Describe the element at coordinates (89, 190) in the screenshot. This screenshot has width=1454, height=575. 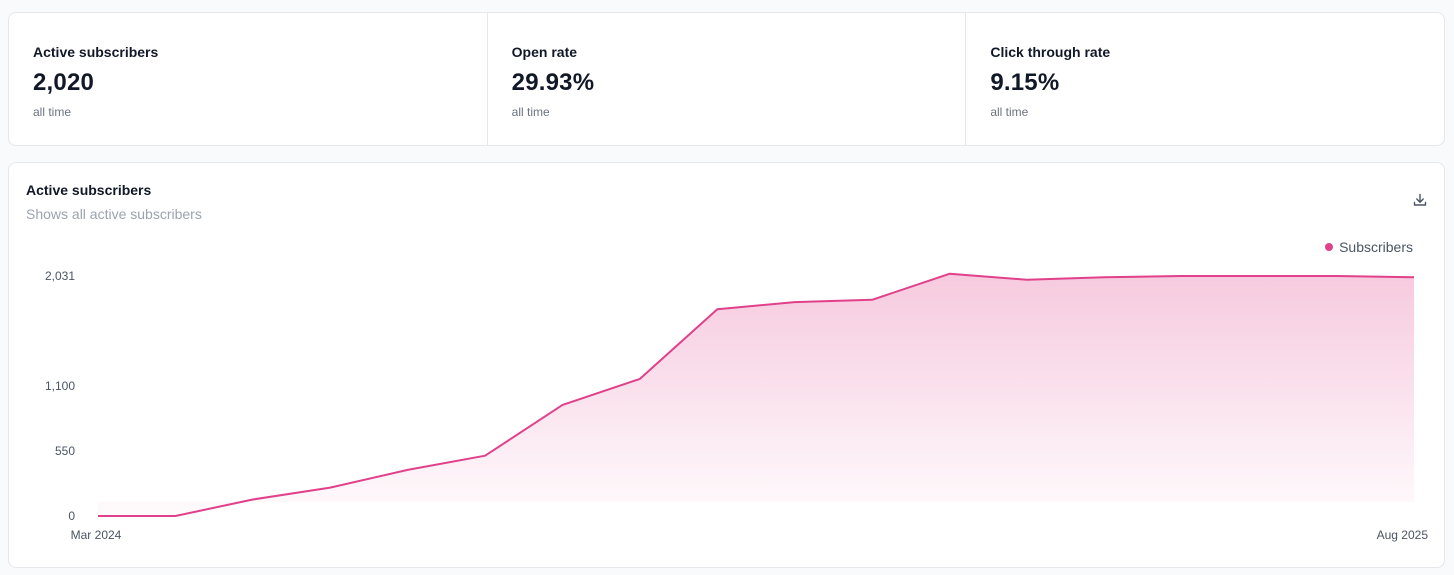
I see `chart-title: Active subscribers` at that location.